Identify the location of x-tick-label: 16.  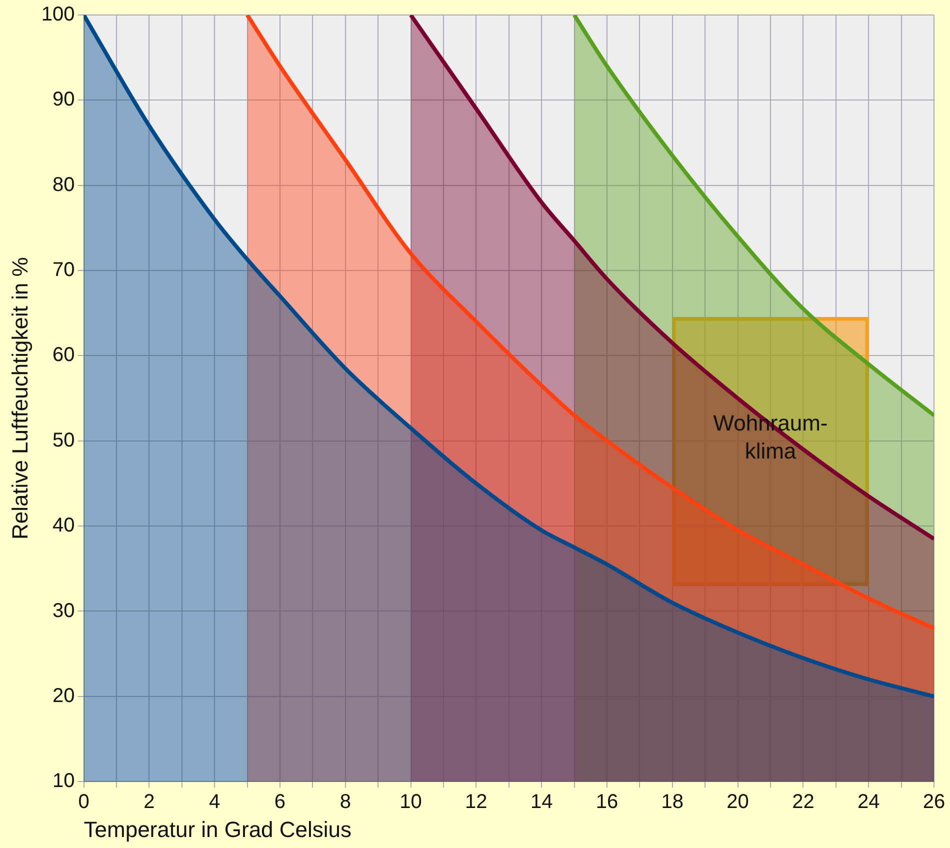
(607, 802).